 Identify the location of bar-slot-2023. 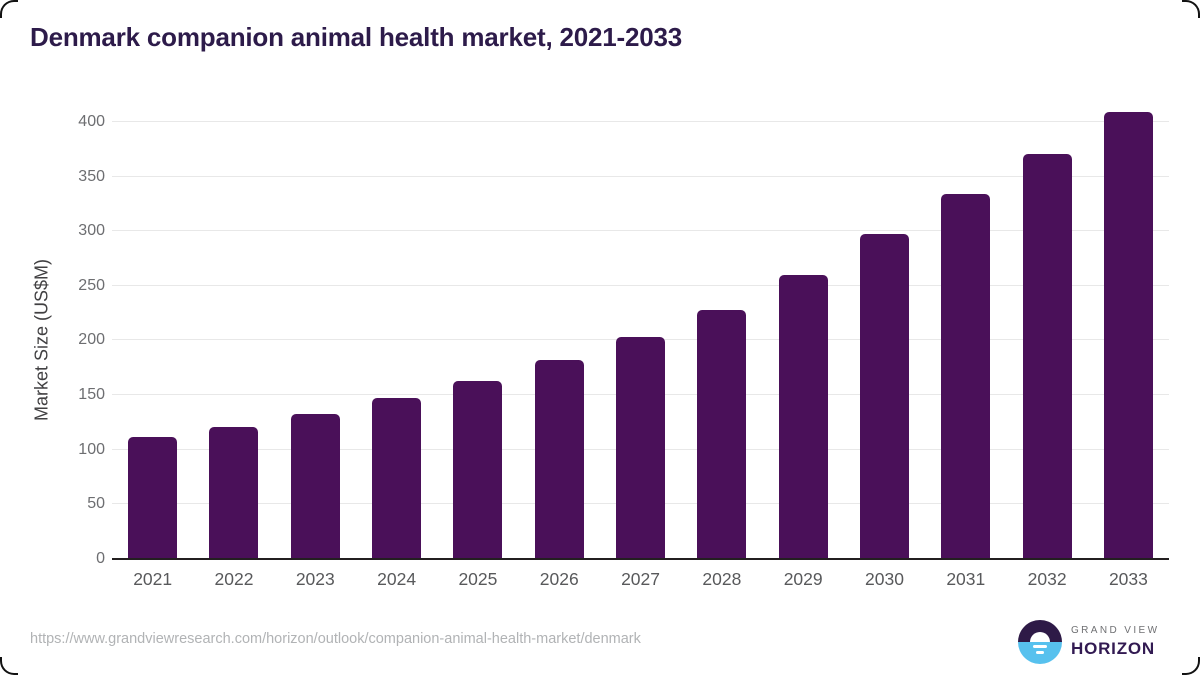
(315, 329).